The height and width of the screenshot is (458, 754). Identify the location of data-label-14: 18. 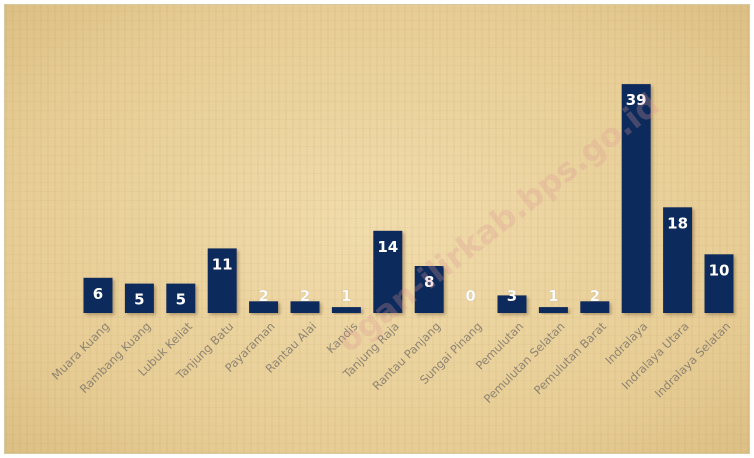
(677, 223).